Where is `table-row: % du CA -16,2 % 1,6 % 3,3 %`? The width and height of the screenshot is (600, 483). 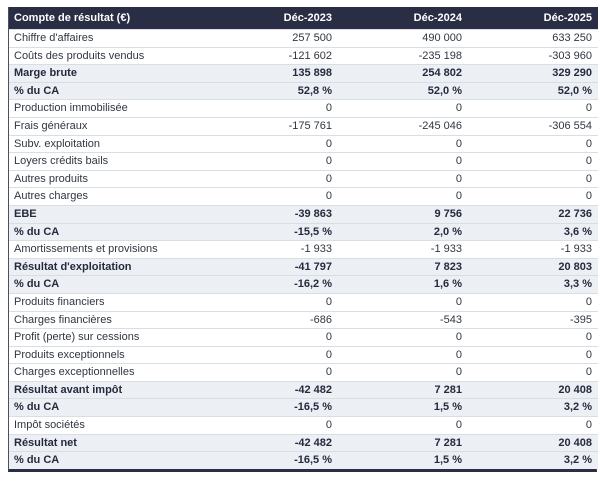
table-row: % du CA -16,2 % 1,6 % 3,3 % is located at coordinates (303, 284).